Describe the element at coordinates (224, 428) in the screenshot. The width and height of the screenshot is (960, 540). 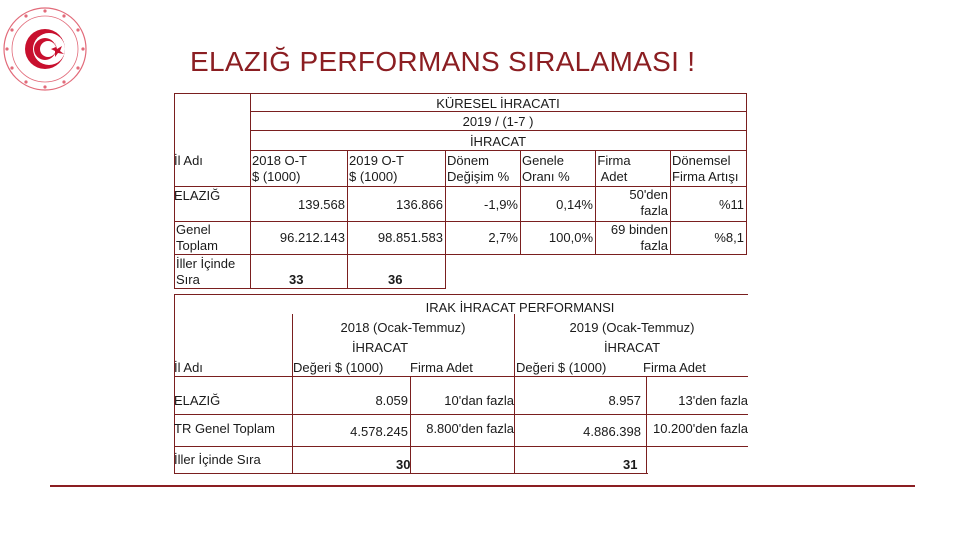
I see `iraq-row-label-total: TR Genel Toplam` at that location.